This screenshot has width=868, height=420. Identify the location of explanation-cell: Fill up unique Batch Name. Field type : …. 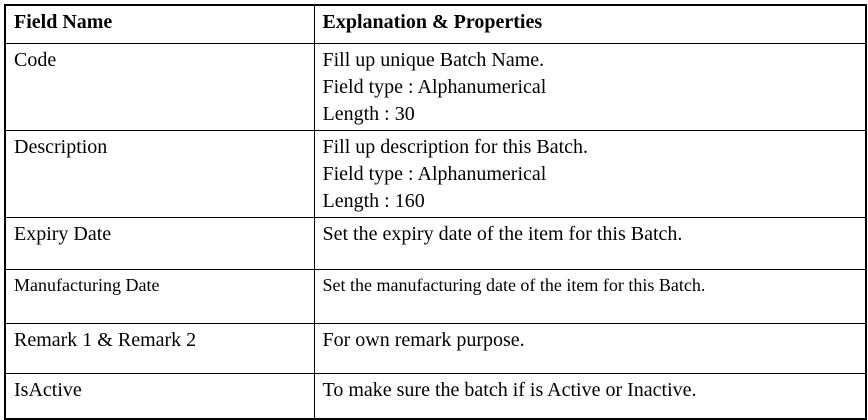
(590, 86).